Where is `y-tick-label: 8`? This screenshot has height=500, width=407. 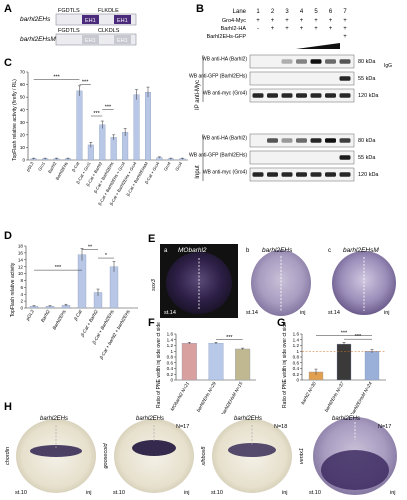 y-tick-label: 8 is located at coordinates (21, 280).